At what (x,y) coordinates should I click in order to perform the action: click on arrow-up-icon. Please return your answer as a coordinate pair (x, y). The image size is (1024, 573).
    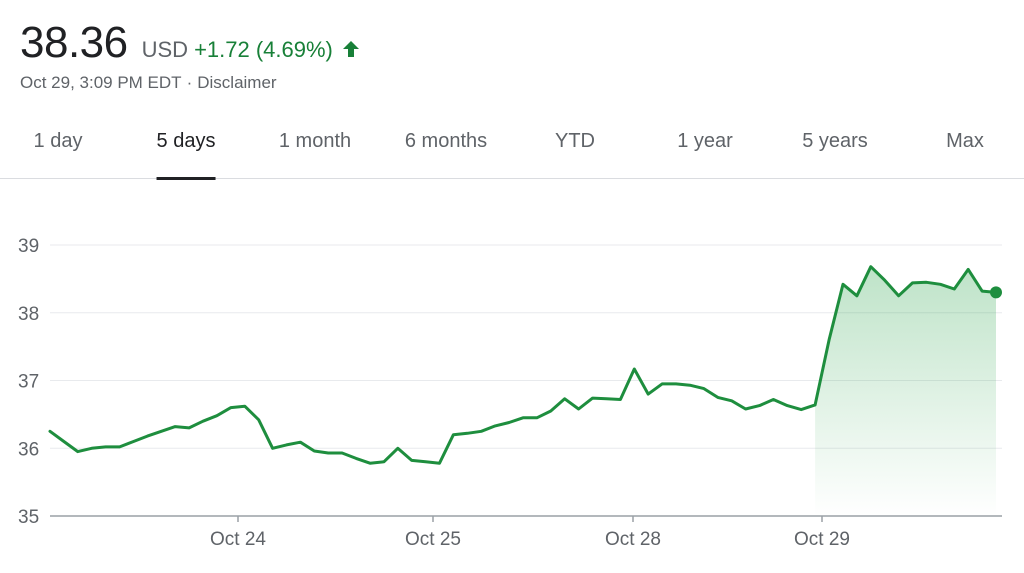
    Looking at the image, I should click on (351, 49).